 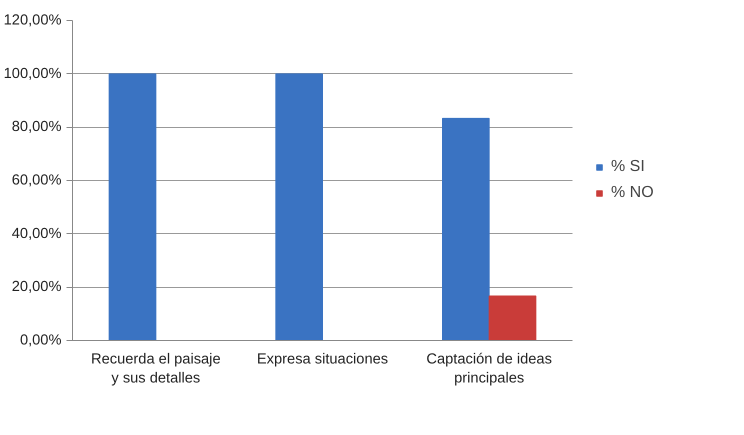 What do you see at coordinates (628, 167) in the screenshot?
I see `legend-label: % SI` at bounding box center [628, 167].